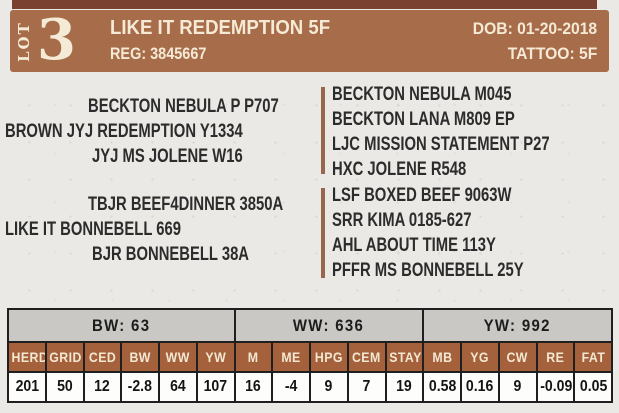  Describe the element at coordinates (140, 387) in the screenshot. I see `epd-value: -2.8` at that location.